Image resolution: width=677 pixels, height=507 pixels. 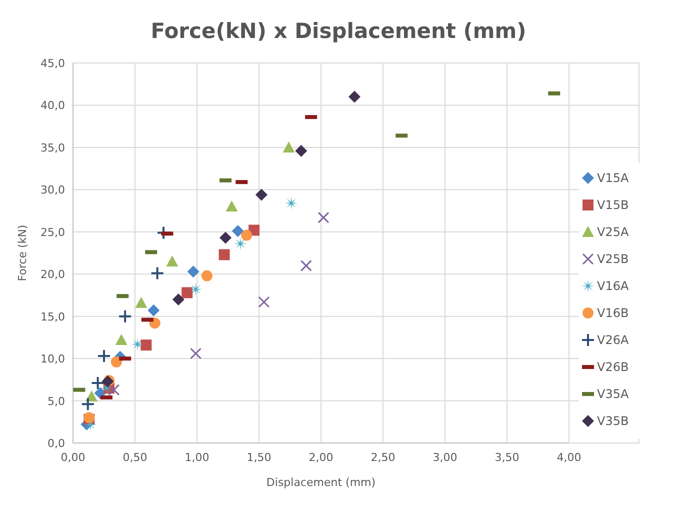 What do you see at coordinates (52, 190) in the screenshot?
I see `y-tick-label: 30,0` at bounding box center [52, 190].